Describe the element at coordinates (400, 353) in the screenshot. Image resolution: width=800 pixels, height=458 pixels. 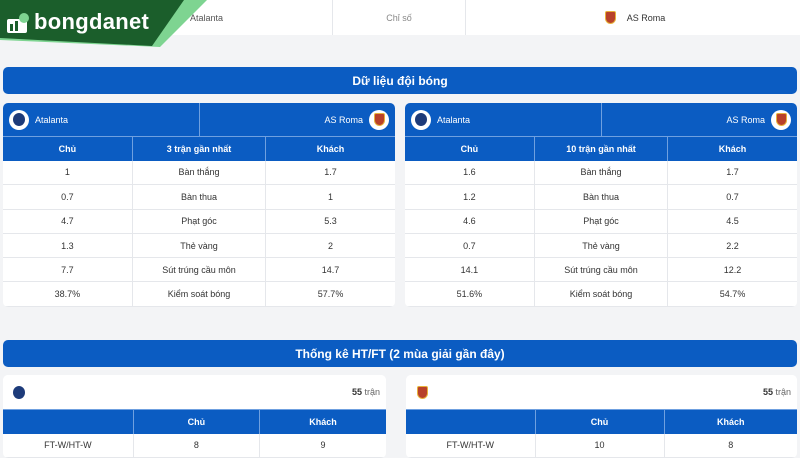
I see `htft-header: Thống kê HT/FT (2 mùa giải gần đây)` at that location.